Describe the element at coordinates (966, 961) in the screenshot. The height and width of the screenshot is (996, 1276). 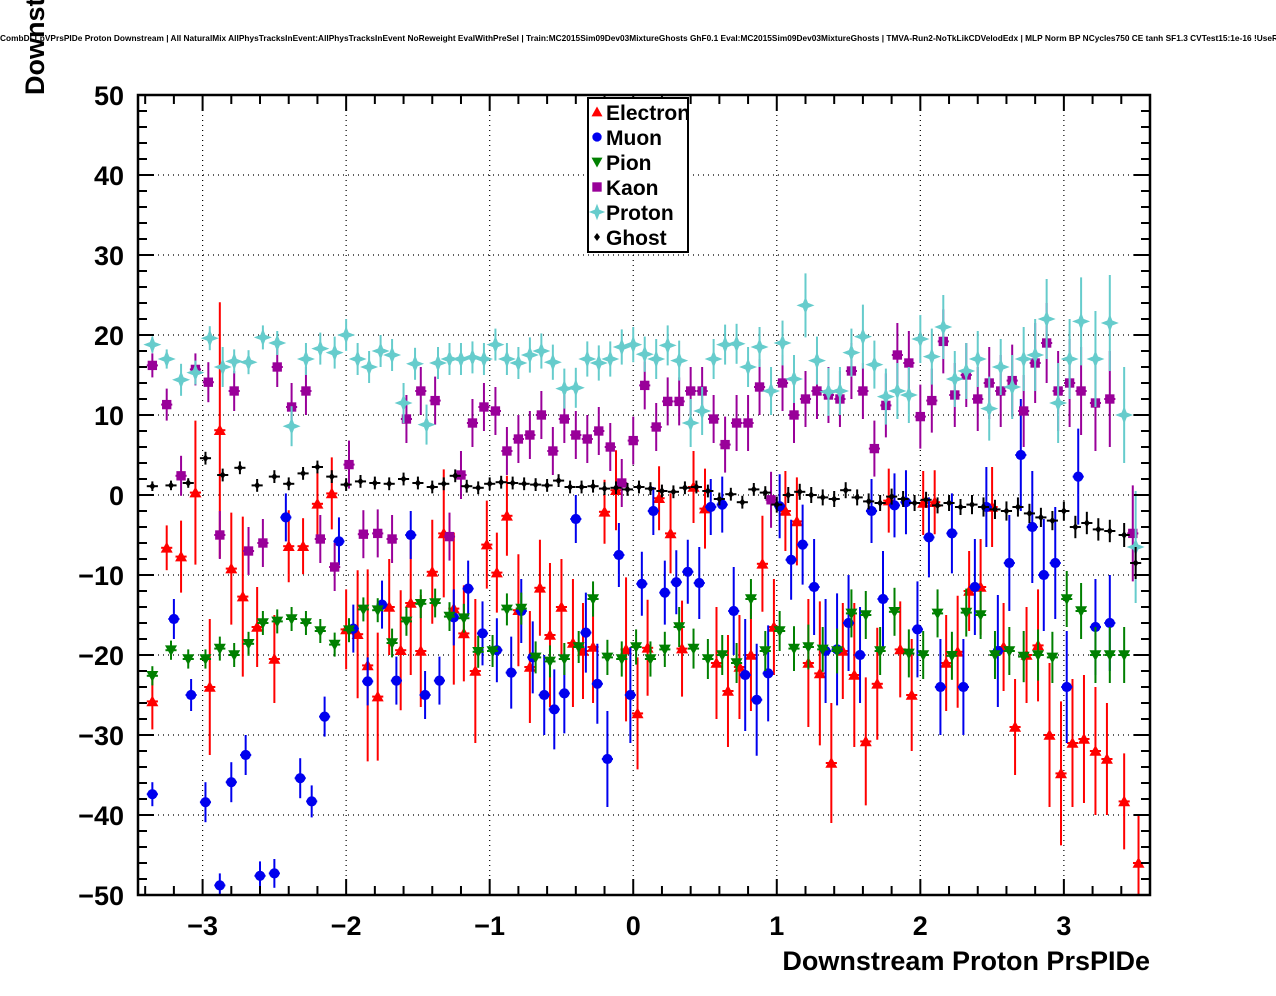
I see `x-axis-title: Downstream Proton PrsPIDe` at that location.